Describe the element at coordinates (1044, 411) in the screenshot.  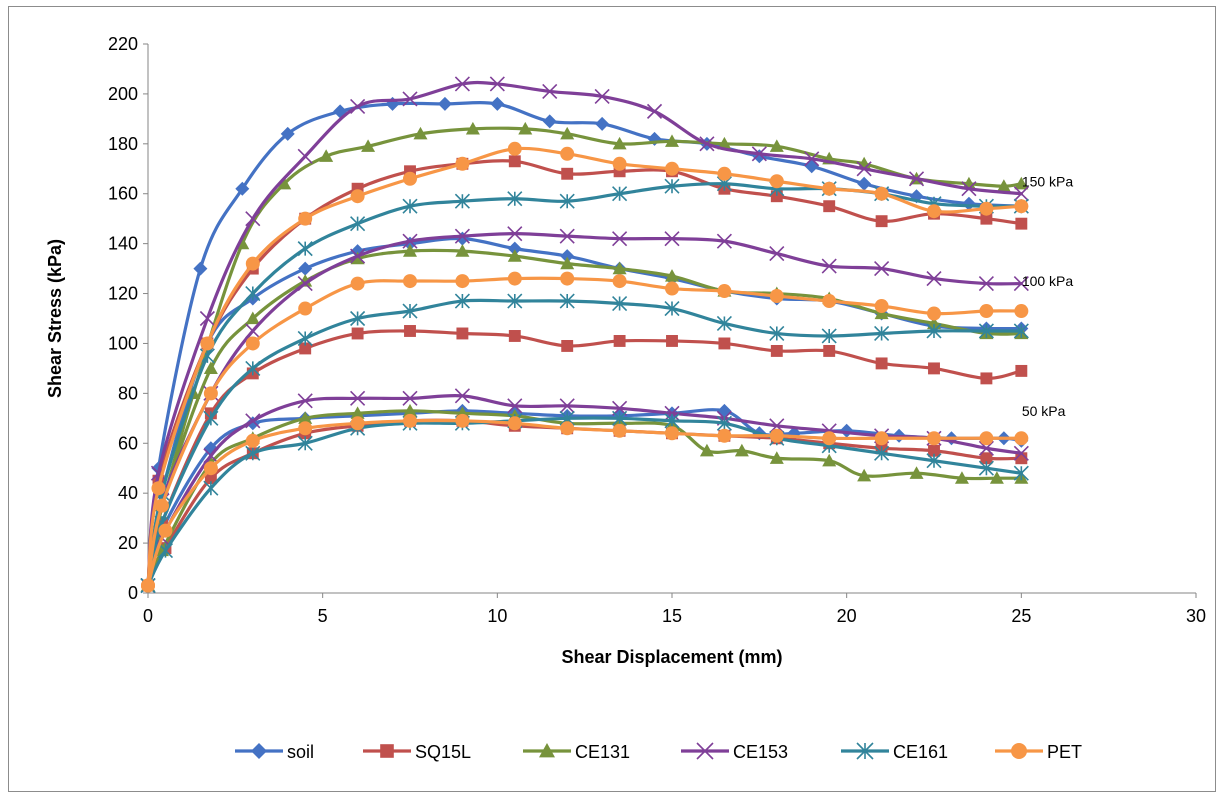
I see `annotation-label: 50 kPa` at that location.